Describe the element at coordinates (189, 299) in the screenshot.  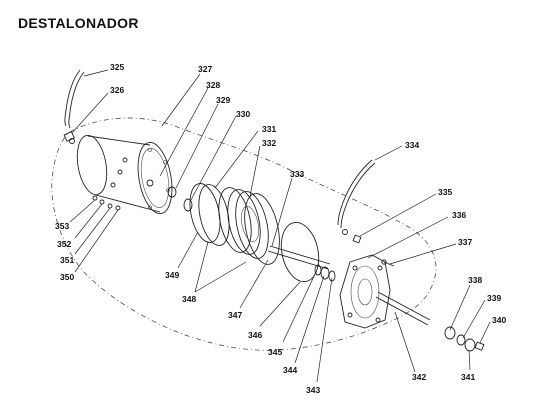
I see `label-348: 348` at that location.